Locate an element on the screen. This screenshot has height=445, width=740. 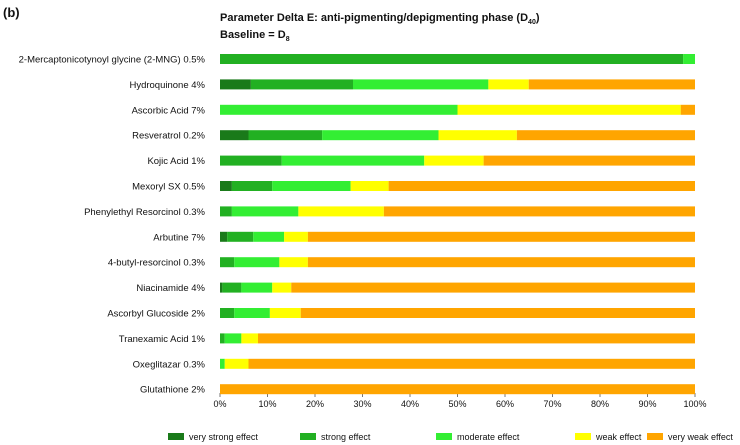
category-label: Mexoryl SX 0.5% is located at coordinates (168, 187).